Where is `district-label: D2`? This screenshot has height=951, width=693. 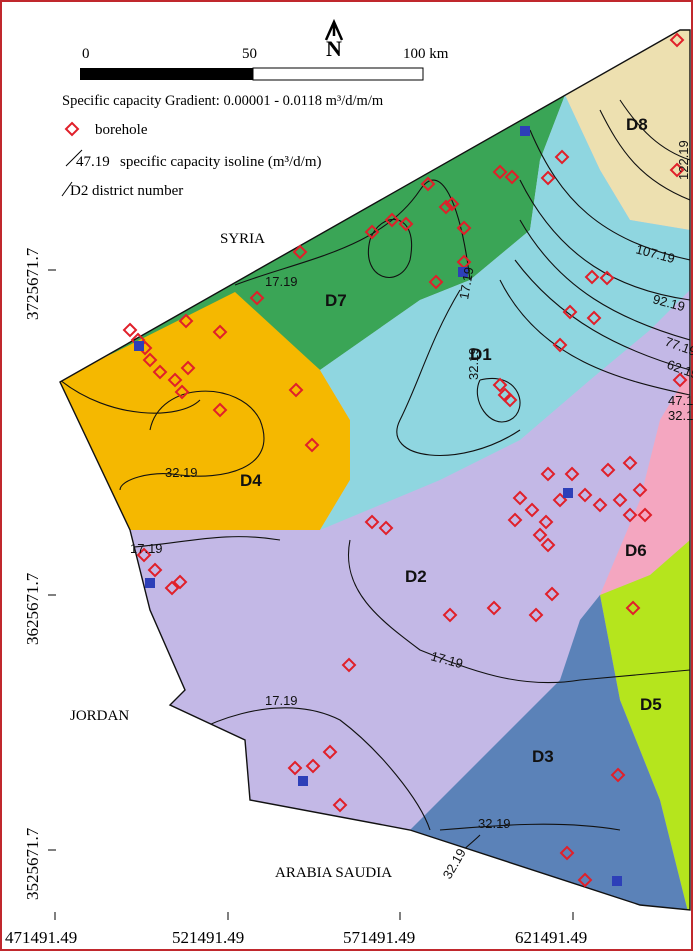 district-label: D2 is located at coordinates (416, 576).